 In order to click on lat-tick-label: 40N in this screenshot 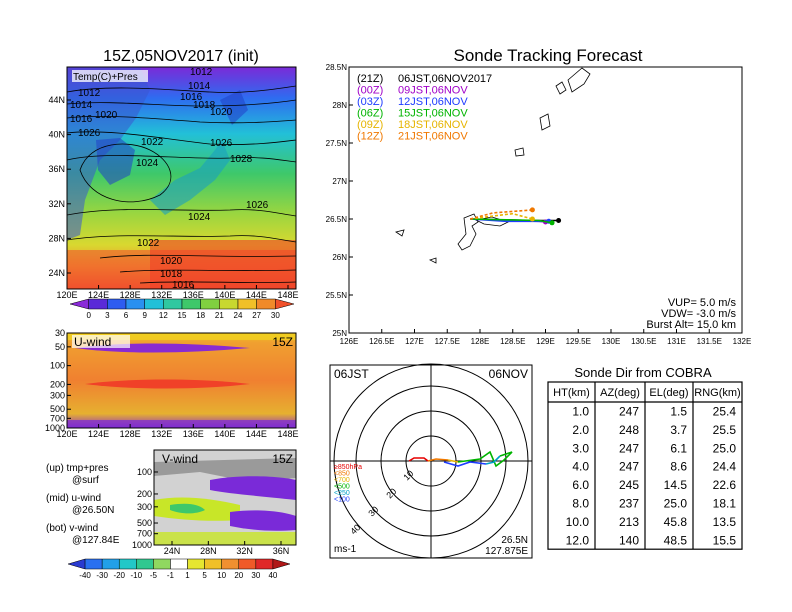, I will do `click(56, 135)`.